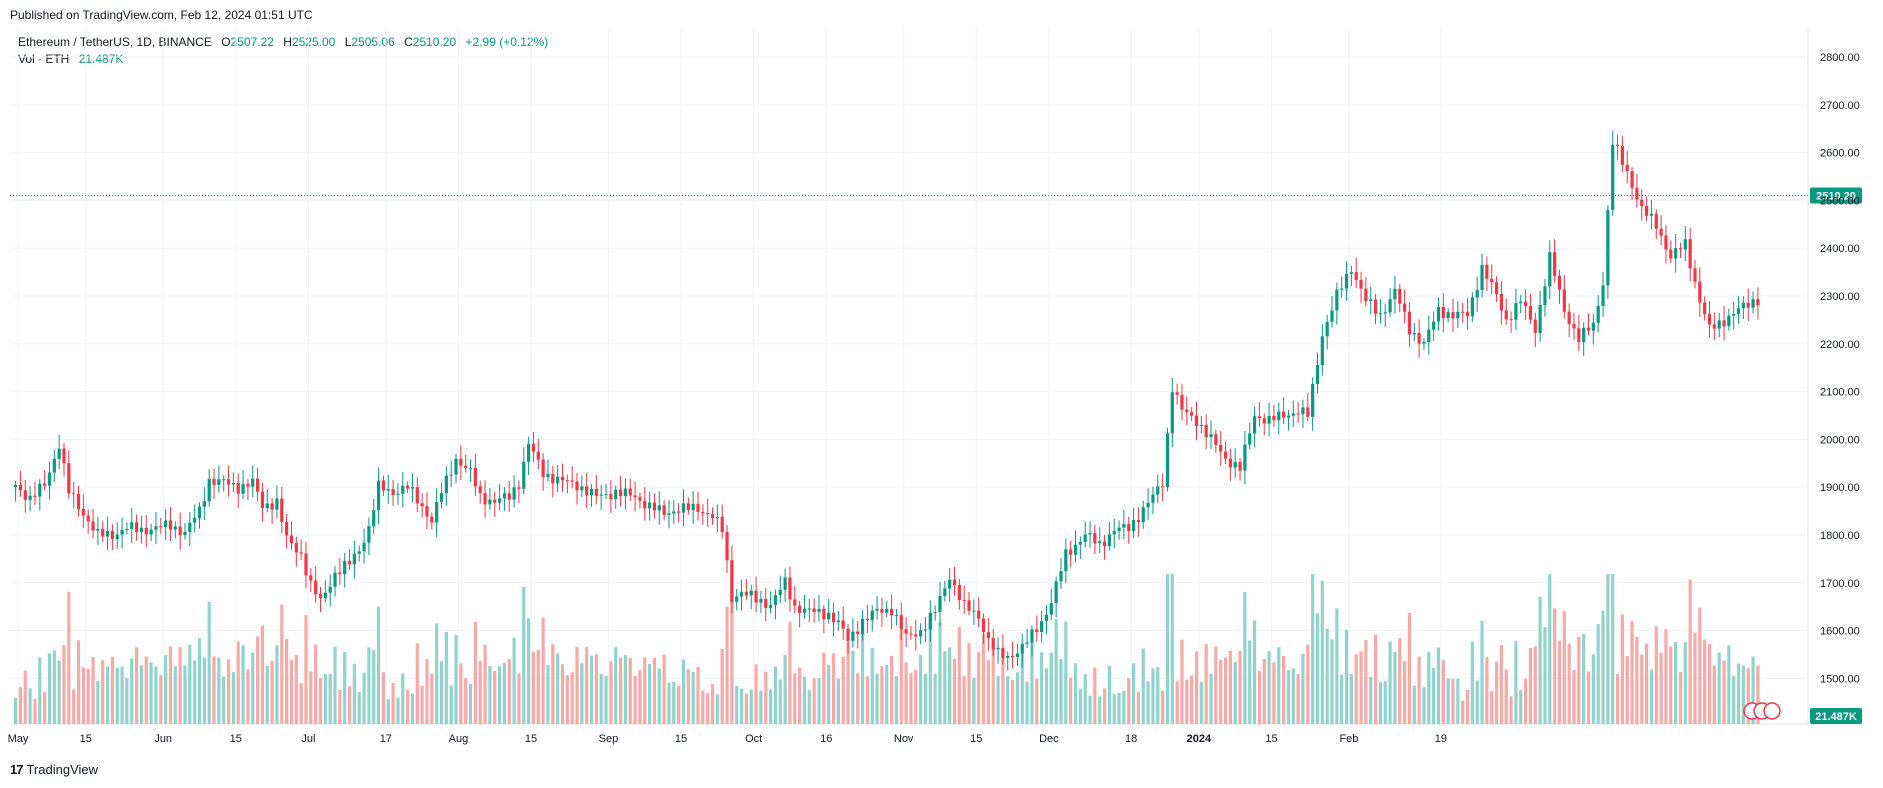  Describe the element at coordinates (904, 739) in the screenshot. I see `time-tick-label: Nov` at that location.